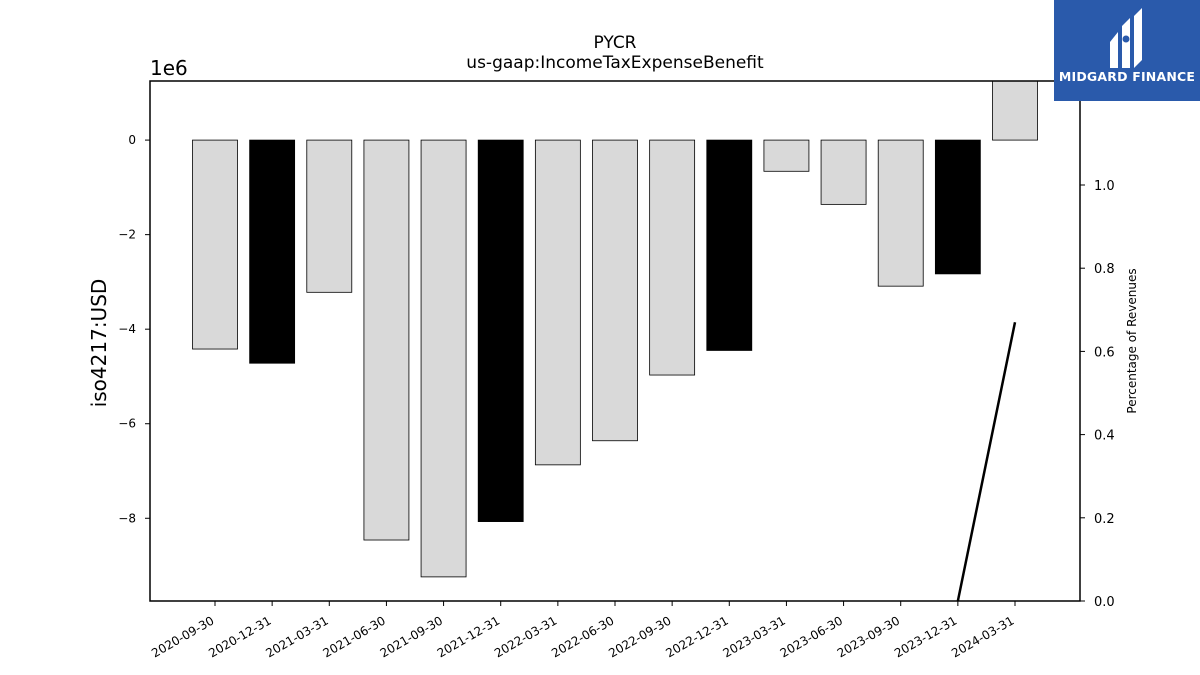 The height and width of the screenshot is (675, 1200). I want to click on y-tick-label: −8, so click(127, 518).